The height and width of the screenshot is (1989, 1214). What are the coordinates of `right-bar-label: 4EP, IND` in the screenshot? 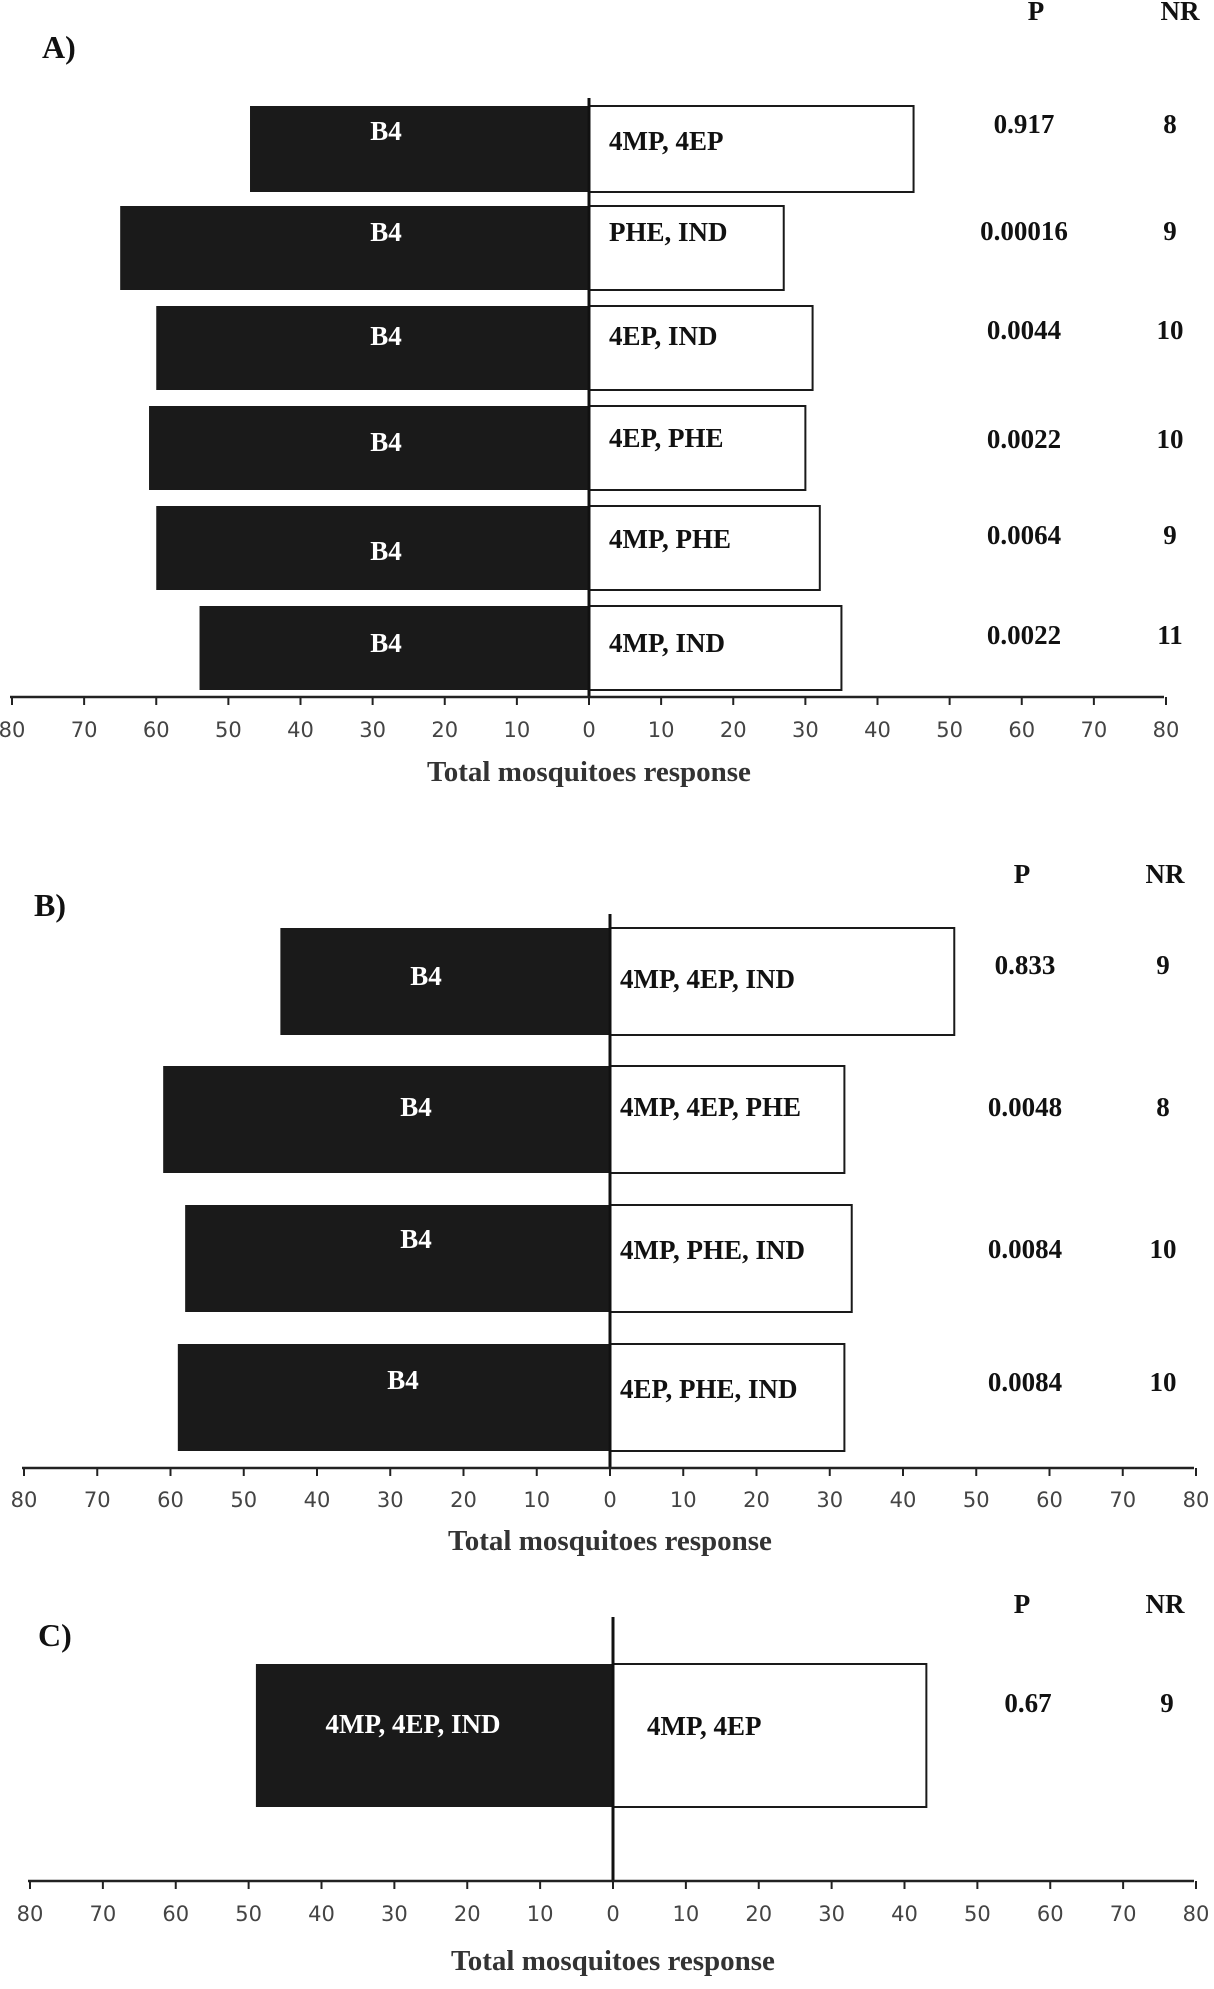 It's located at (663, 336).